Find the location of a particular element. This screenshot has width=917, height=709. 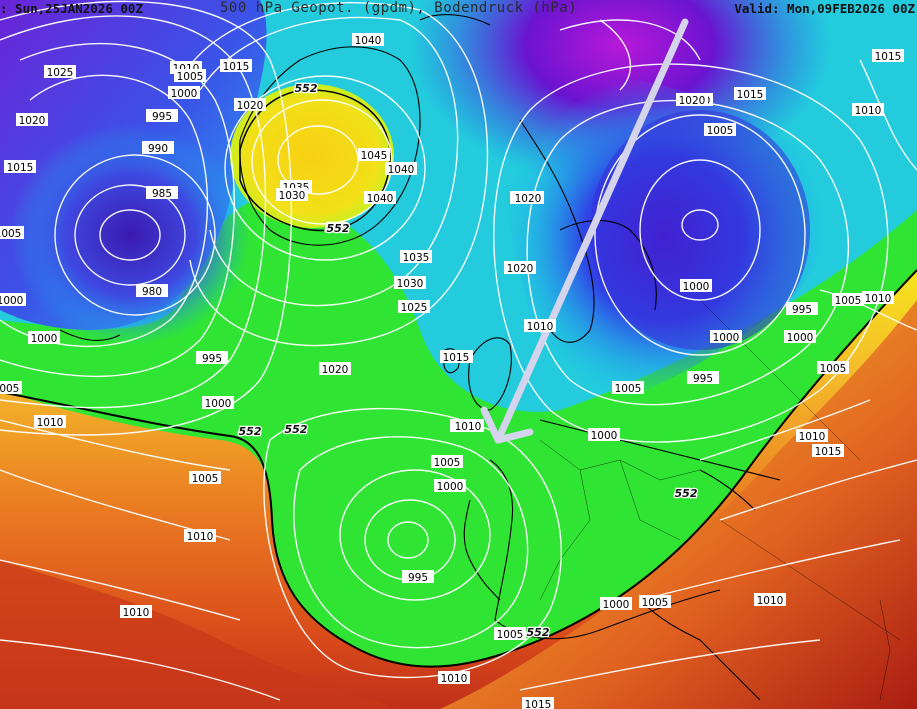

isobar-label: 1035 is located at coordinates (416, 257).